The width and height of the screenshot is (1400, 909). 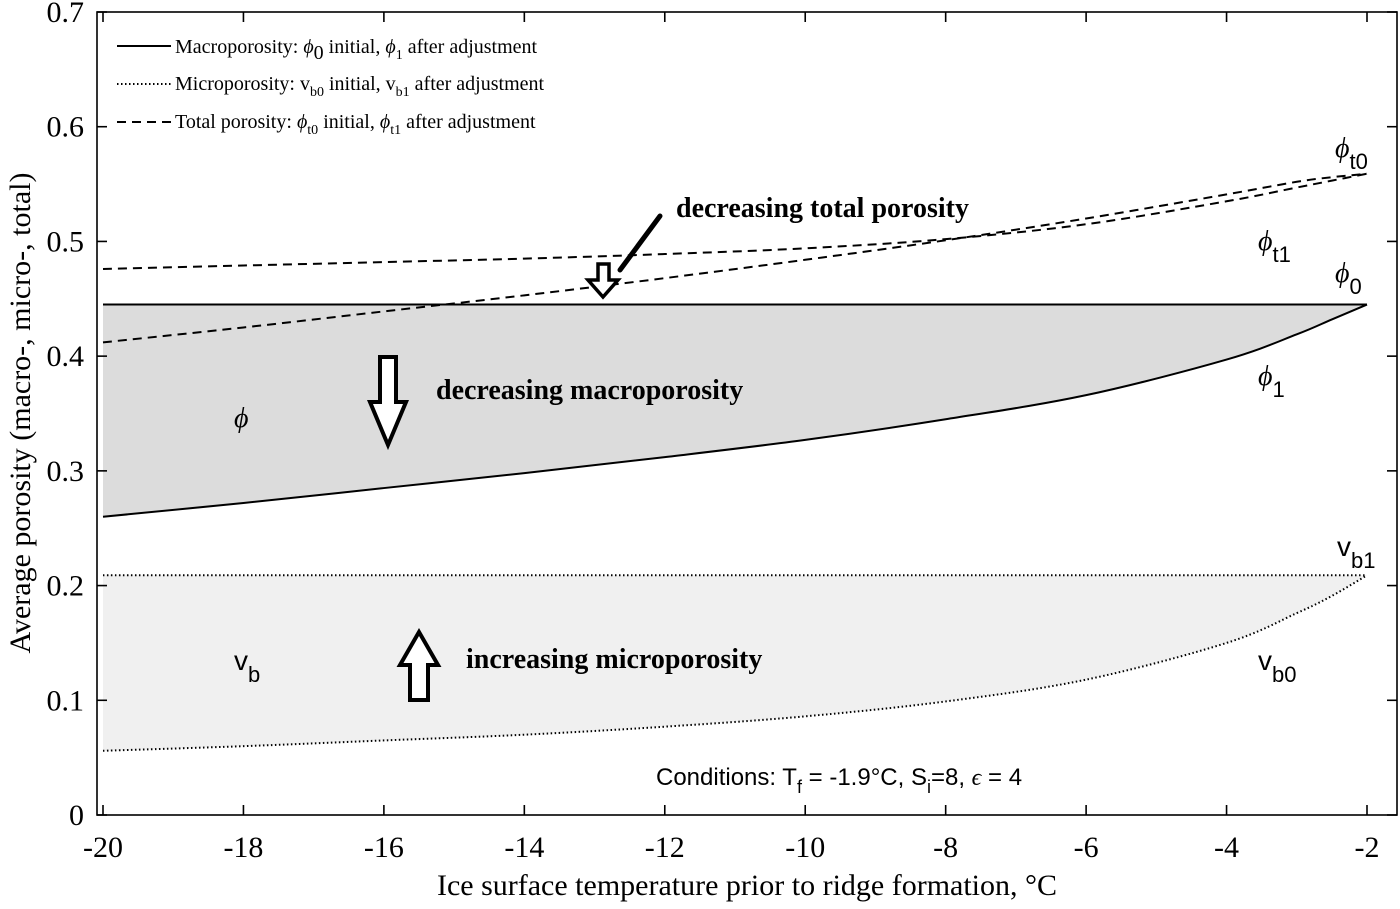 I want to click on arrow-down-total, so click(x=603, y=281).